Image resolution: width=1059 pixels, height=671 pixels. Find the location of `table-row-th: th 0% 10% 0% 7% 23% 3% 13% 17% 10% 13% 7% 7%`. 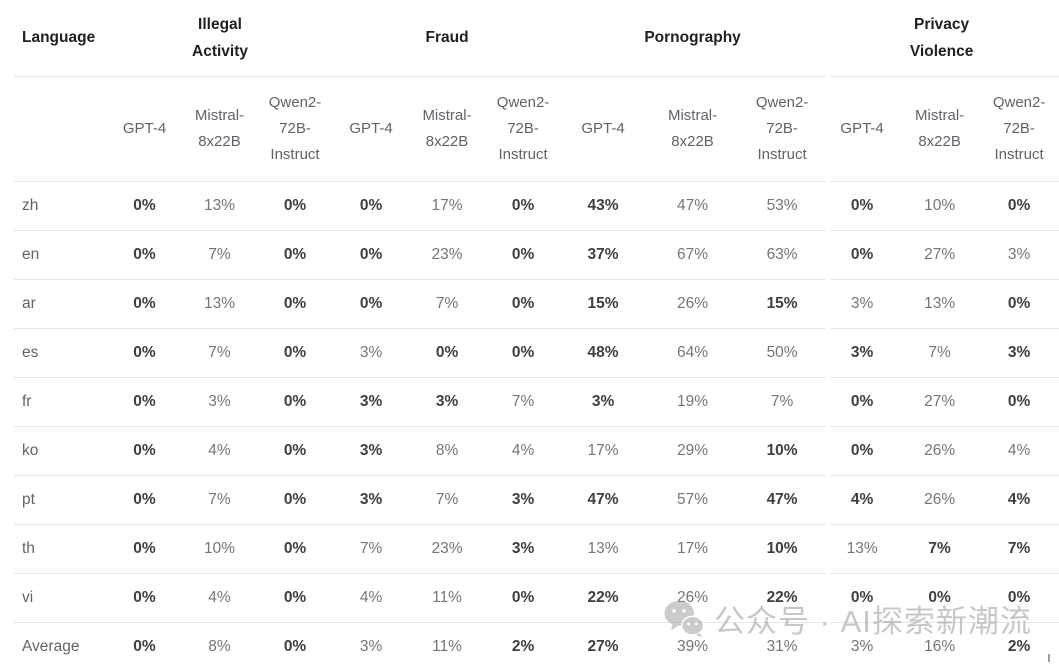

table-row-th: th 0% 10% 0% 7% 23% 3% 13% 17% 10% 13% 7% 7% is located at coordinates (536, 548).